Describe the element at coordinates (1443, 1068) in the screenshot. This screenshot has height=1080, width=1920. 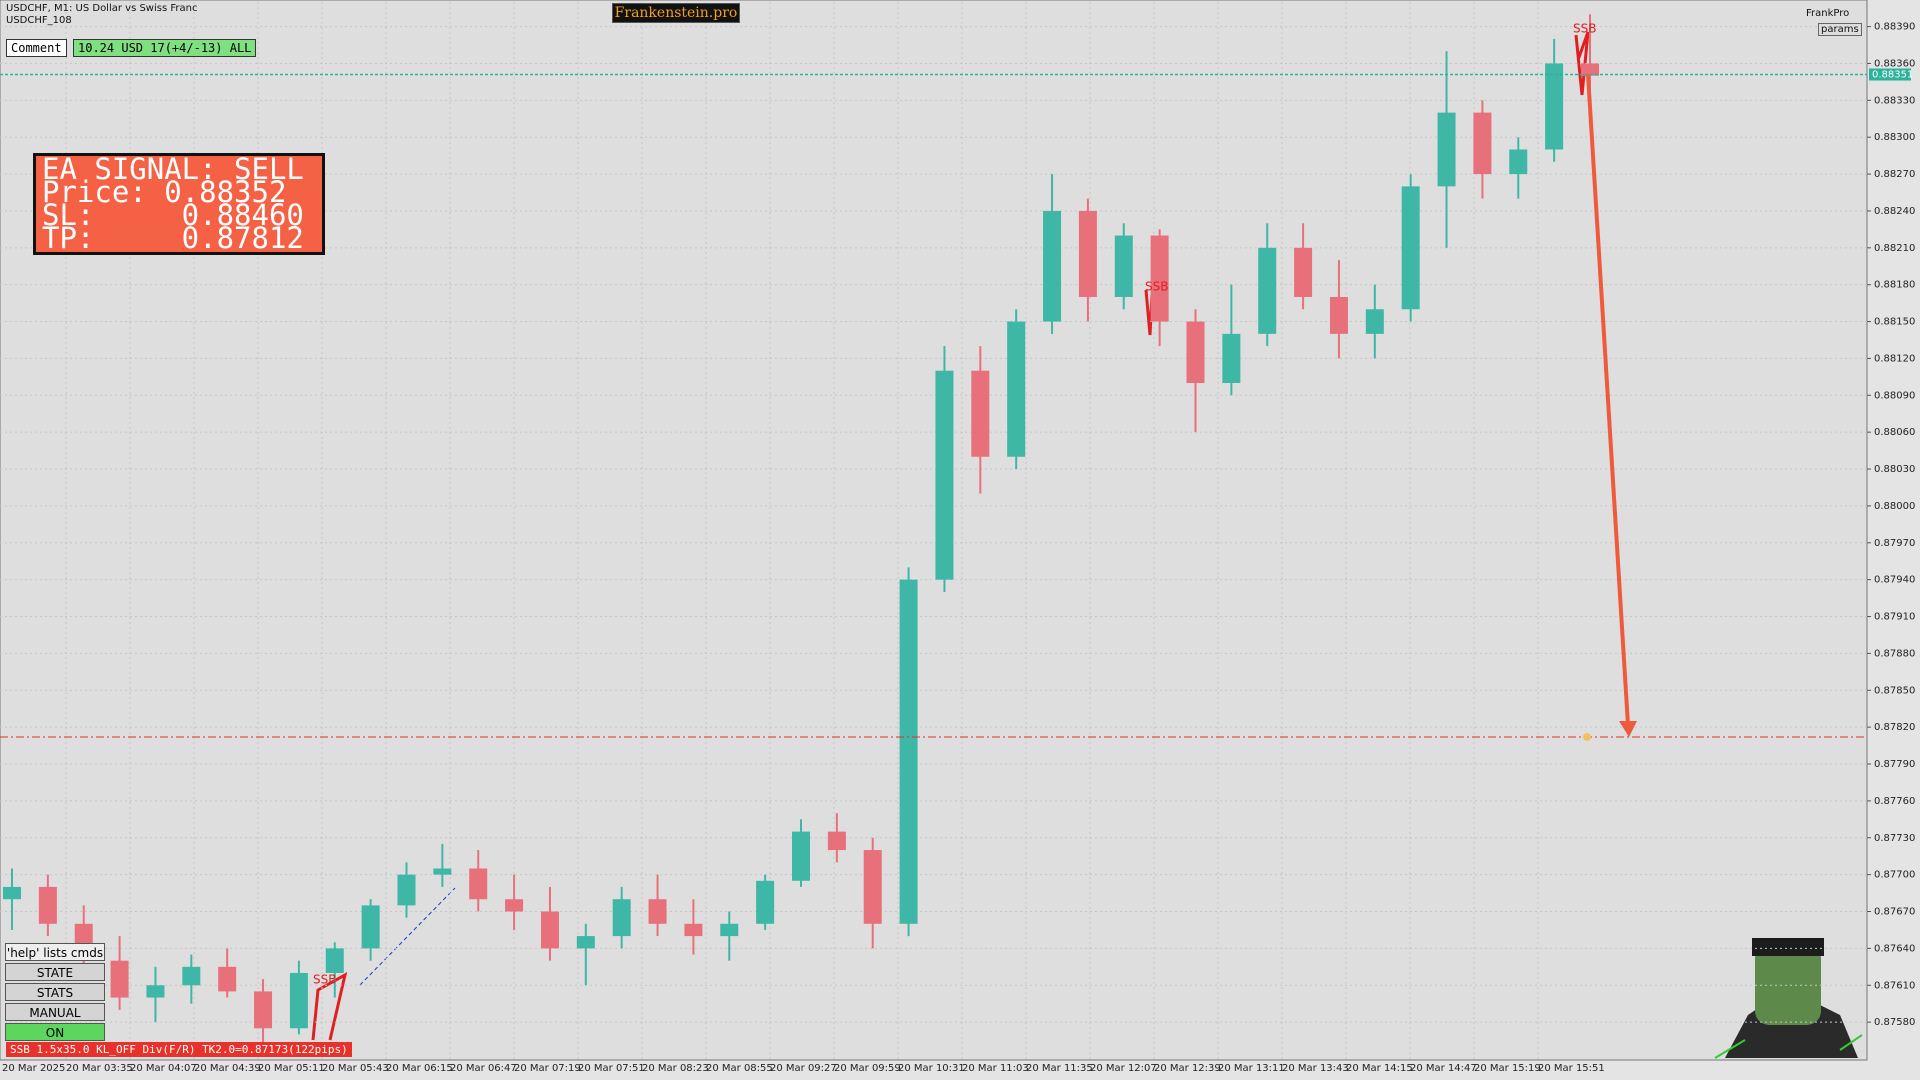
I see `x-tick-label: 20 Mar 14:47` at that location.